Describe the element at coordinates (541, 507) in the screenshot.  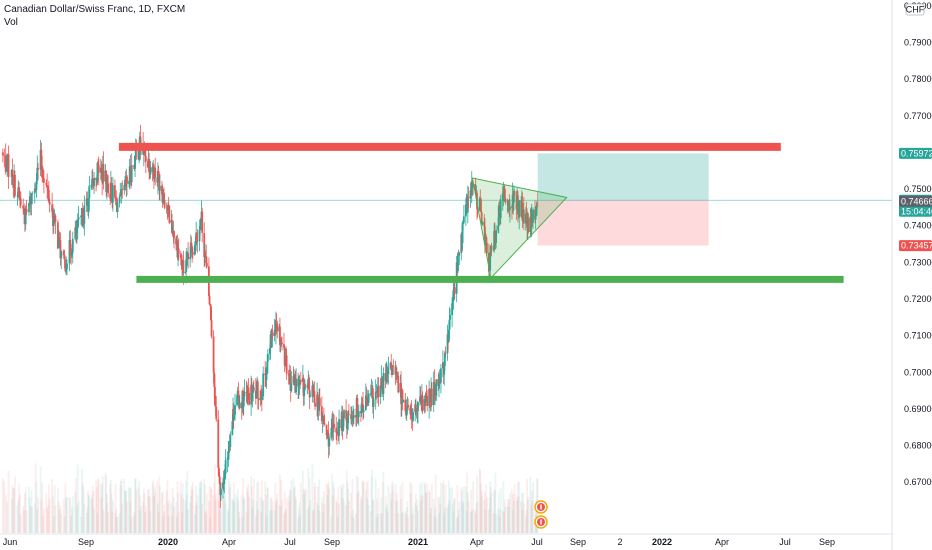
I see `earnings-event-icon` at that location.